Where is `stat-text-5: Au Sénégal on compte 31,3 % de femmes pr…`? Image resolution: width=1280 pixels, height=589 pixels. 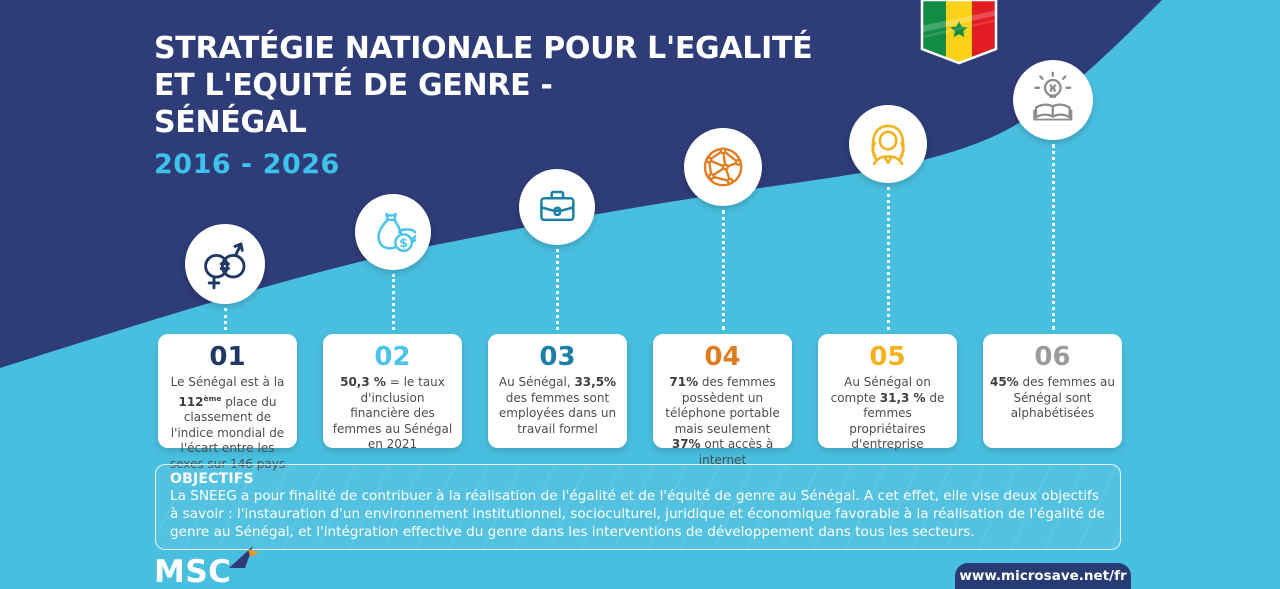
stat-text-5: Au Sénégal on compte 31,3 % de femmes pr… is located at coordinates (887, 413).